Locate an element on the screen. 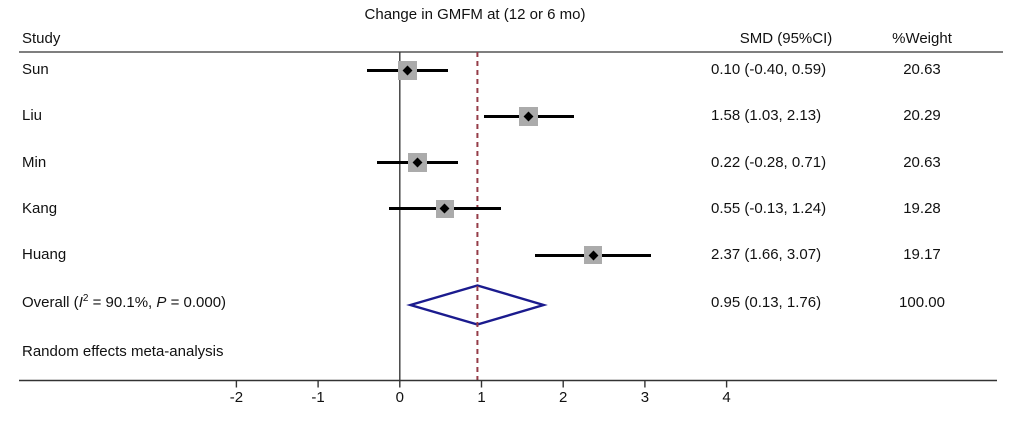 The image size is (1015, 424). column-header-study: Study is located at coordinates (41, 38).